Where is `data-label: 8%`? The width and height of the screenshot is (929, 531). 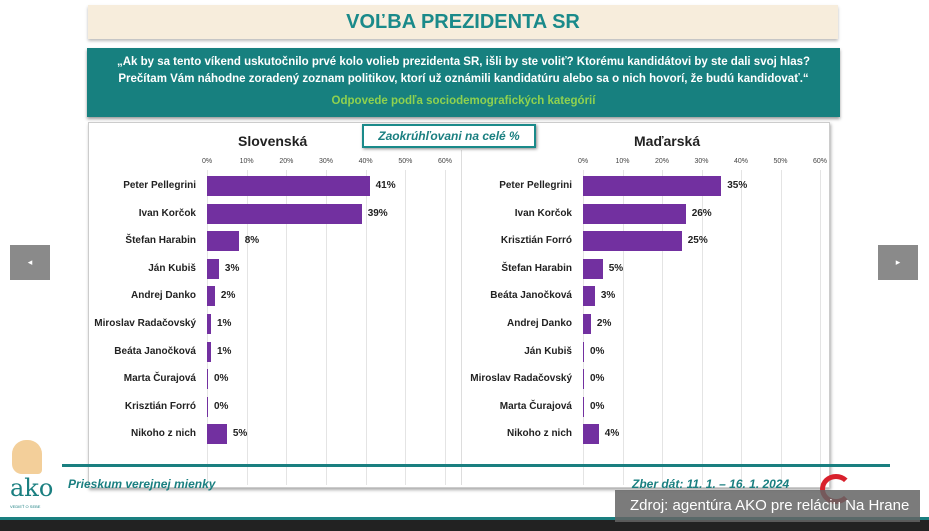
data-label: 8% is located at coordinates (252, 241).